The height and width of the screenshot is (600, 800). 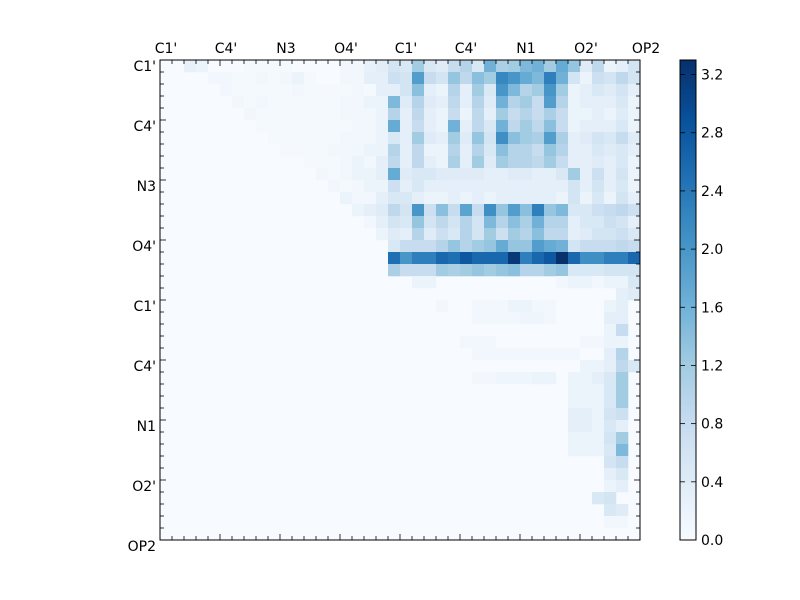 What do you see at coordinates (712, 192) in the screenshot?
I see `colorbar-tick-label: 2.4` at bounding box center [712, 192].